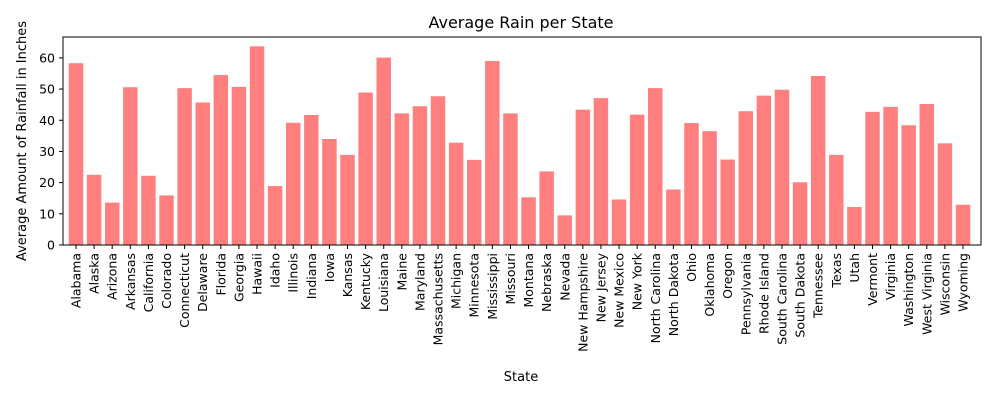 This screenshot has height=400, width=1000. Describe the element at coordinates (202, 282) in the screenshot. I see `x-tick-label: Delaware` at that location.